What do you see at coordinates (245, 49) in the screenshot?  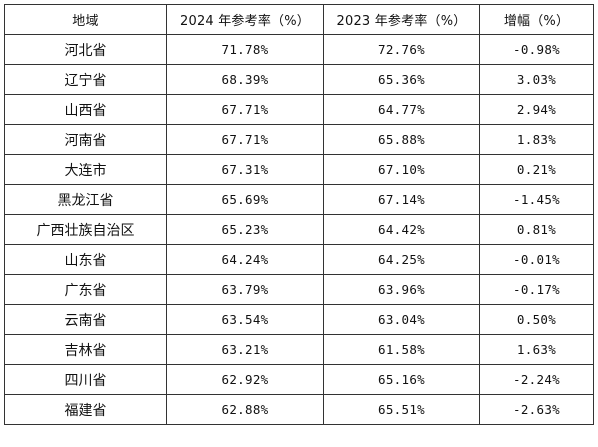 I see `rate-2024-cell: 71.78%` at bounding box center [245, 49].